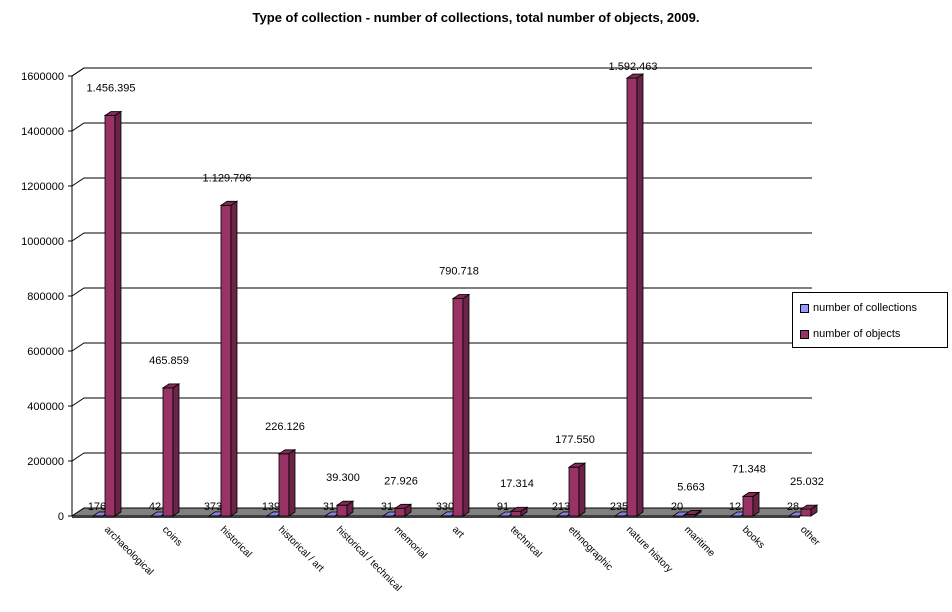 Image resolution: width=952 pixels, height=612 pixels. I want to click on data-label-objects: 177.550, so click(575, 440).